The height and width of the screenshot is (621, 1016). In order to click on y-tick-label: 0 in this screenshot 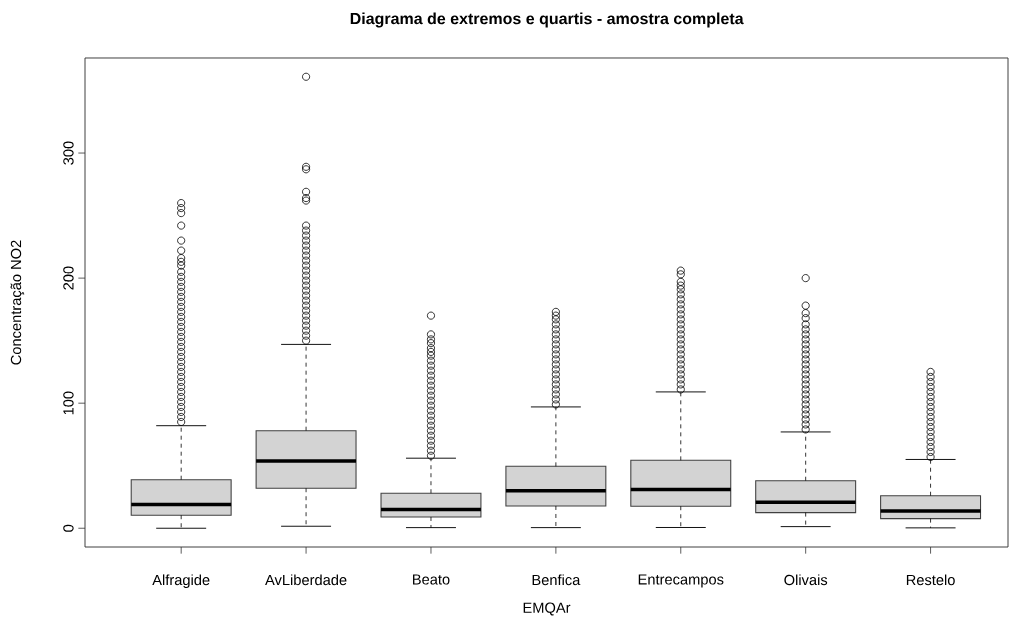, I will do `click(68, 528)`.